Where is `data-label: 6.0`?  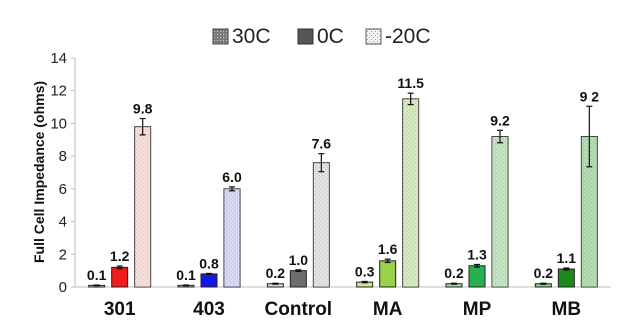
data-label: 6.0 is located at coordinates (232, 177).